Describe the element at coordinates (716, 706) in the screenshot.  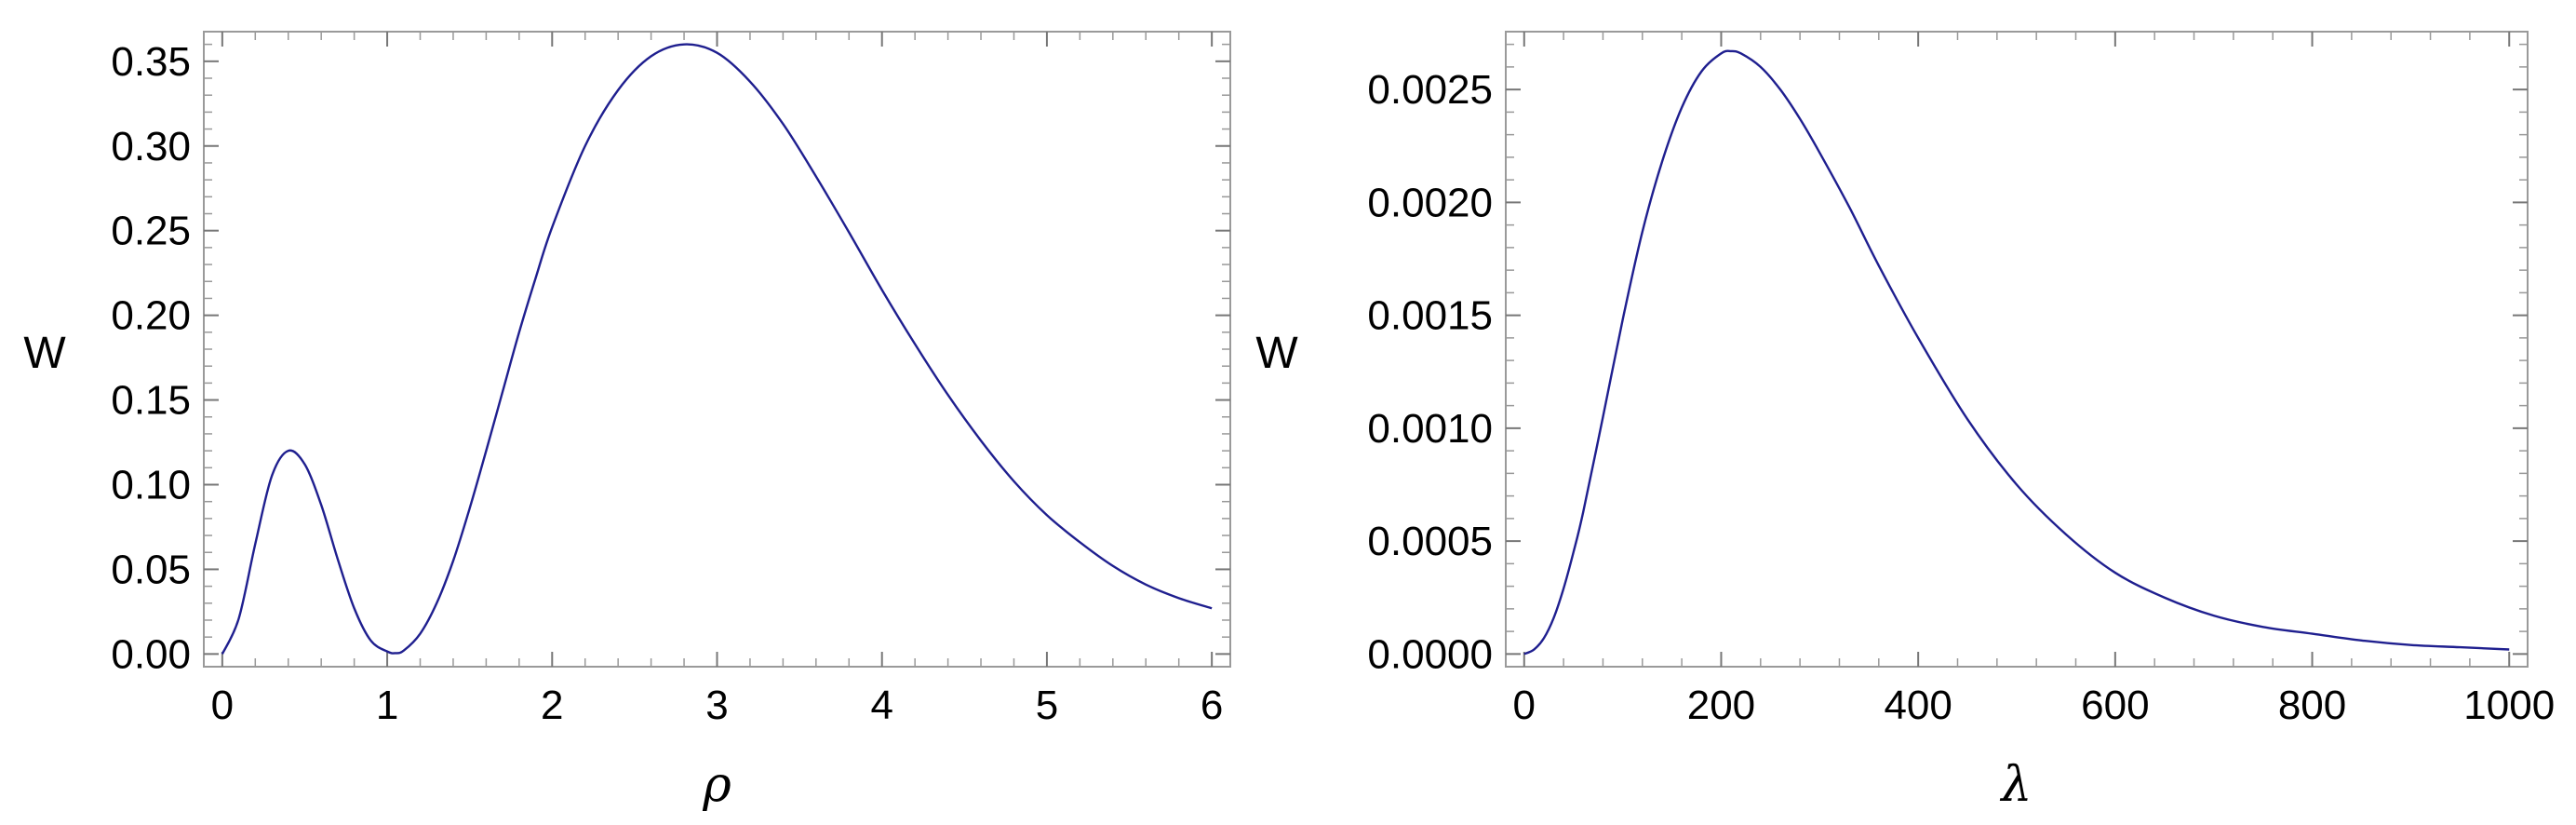
I see `x-tick-label: 3` at that location.